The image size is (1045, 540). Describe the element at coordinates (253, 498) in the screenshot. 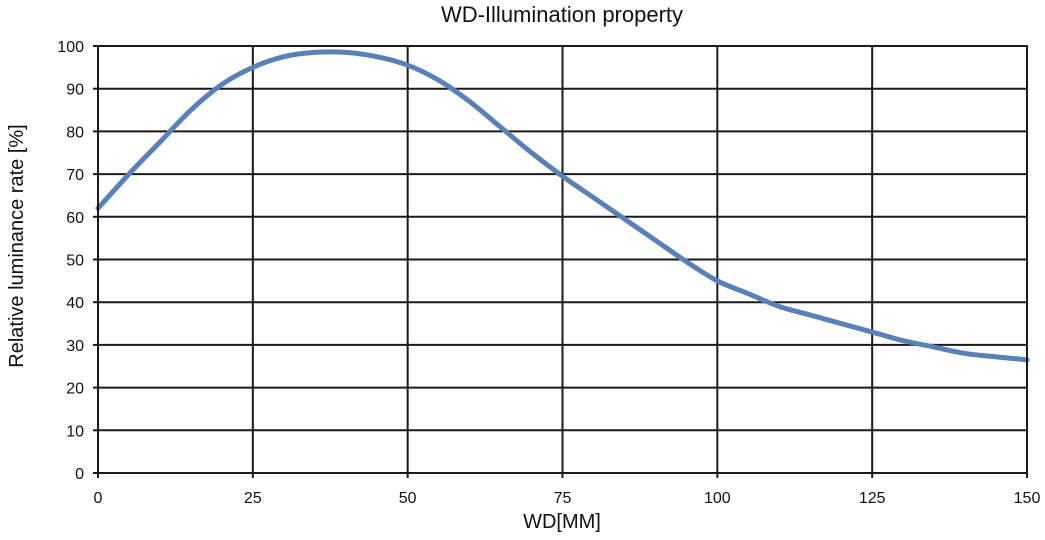

I see `x-tick-label: 25` at that location.